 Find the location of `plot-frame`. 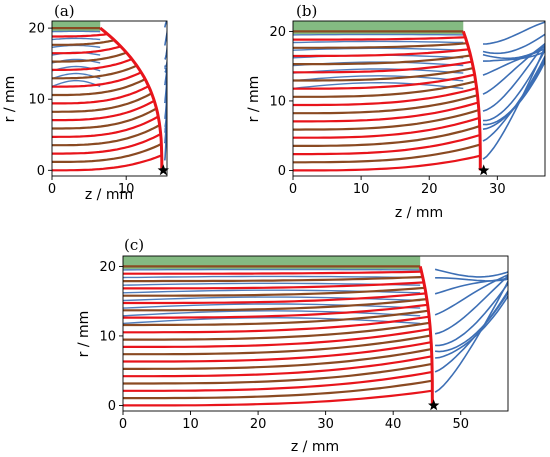

plot-frame is located at coordinates (109, 98).